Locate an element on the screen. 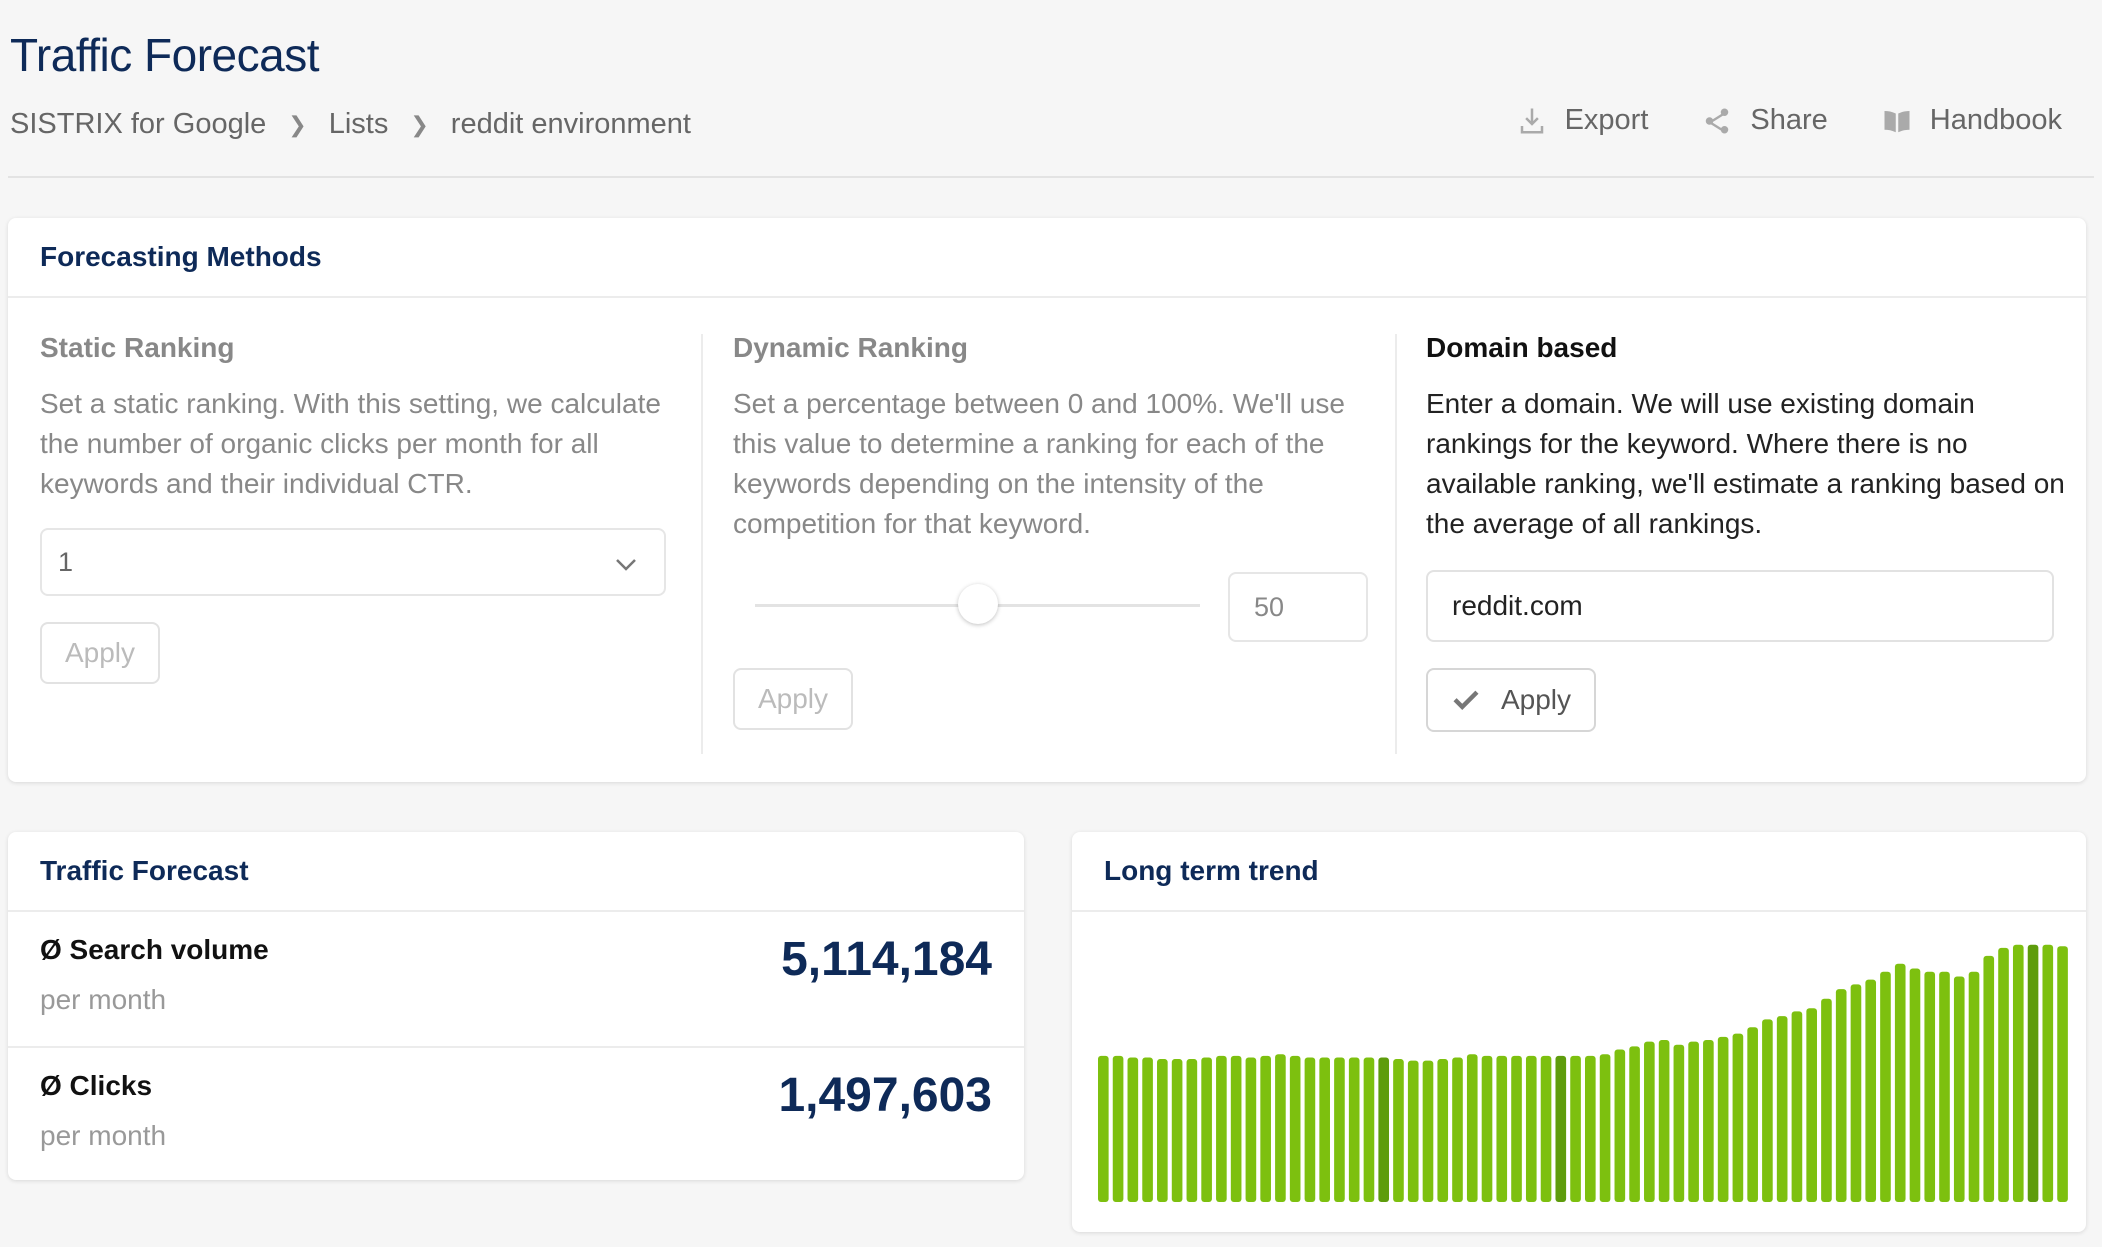  export-button: Export is located at coordinates (1582, 120).